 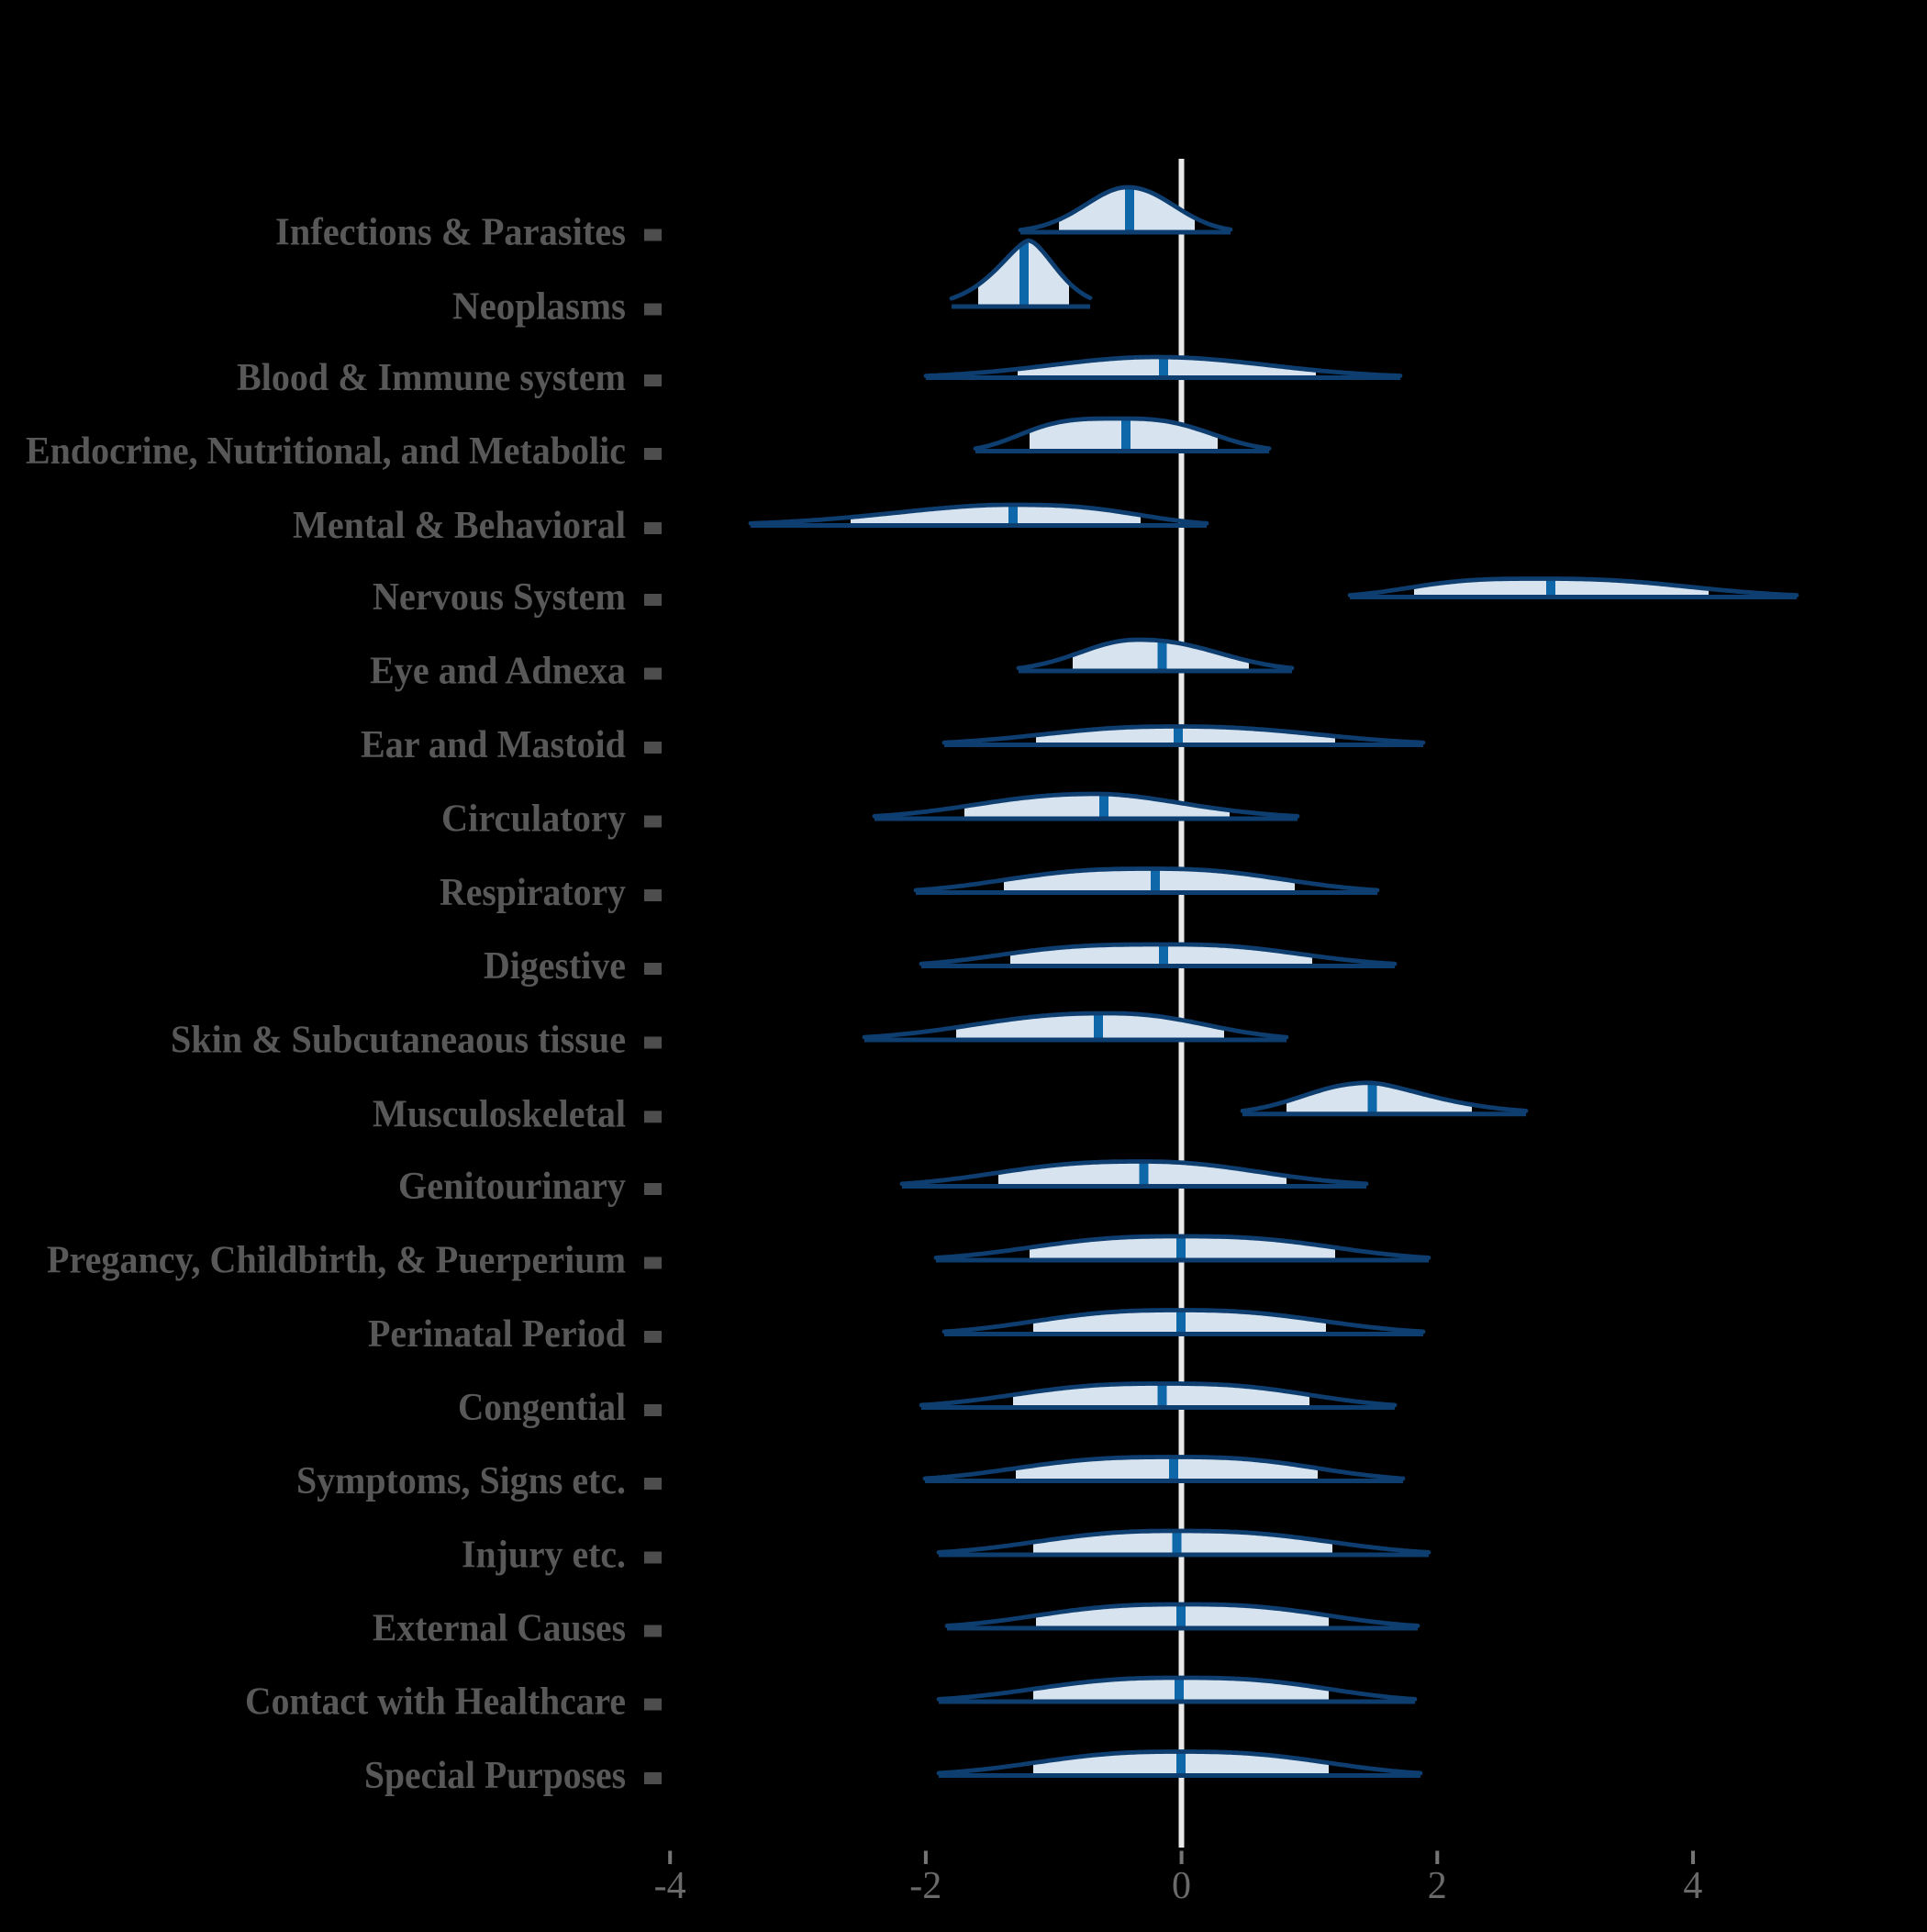 What do you see at coordinates (1692, 1886) in the screenshot?
I see `svg-text: 4` at bounding box center [1692, 1886].